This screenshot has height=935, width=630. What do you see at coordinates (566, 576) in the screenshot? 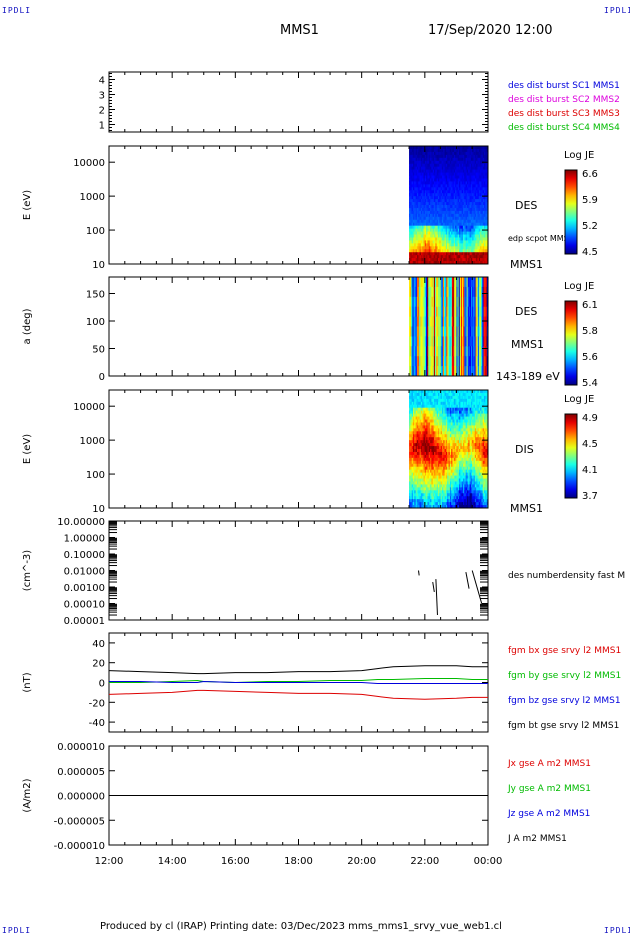
I see `density-legend: des numberdensity fast M` at bounding box center [566, 576].